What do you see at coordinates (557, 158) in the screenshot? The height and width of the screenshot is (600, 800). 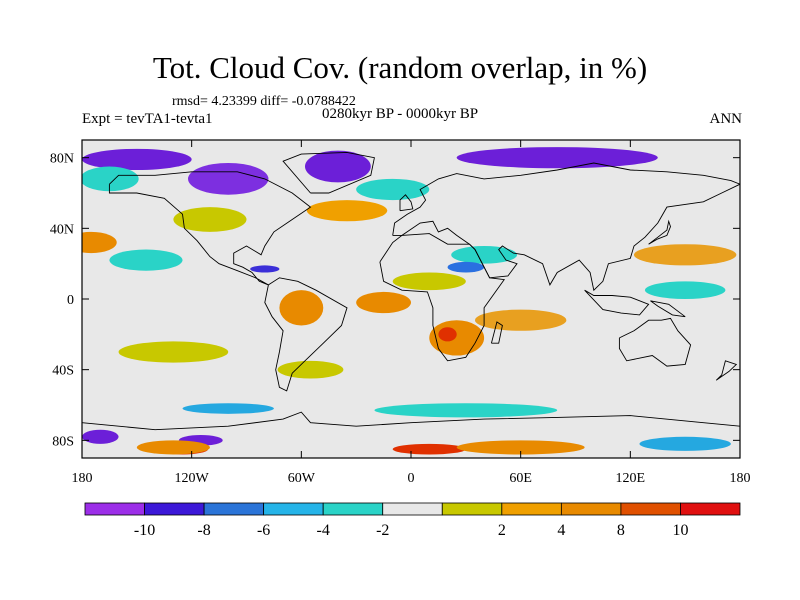 I see `anomaly-region-siberia-negative` at bounding box center [557, 158].